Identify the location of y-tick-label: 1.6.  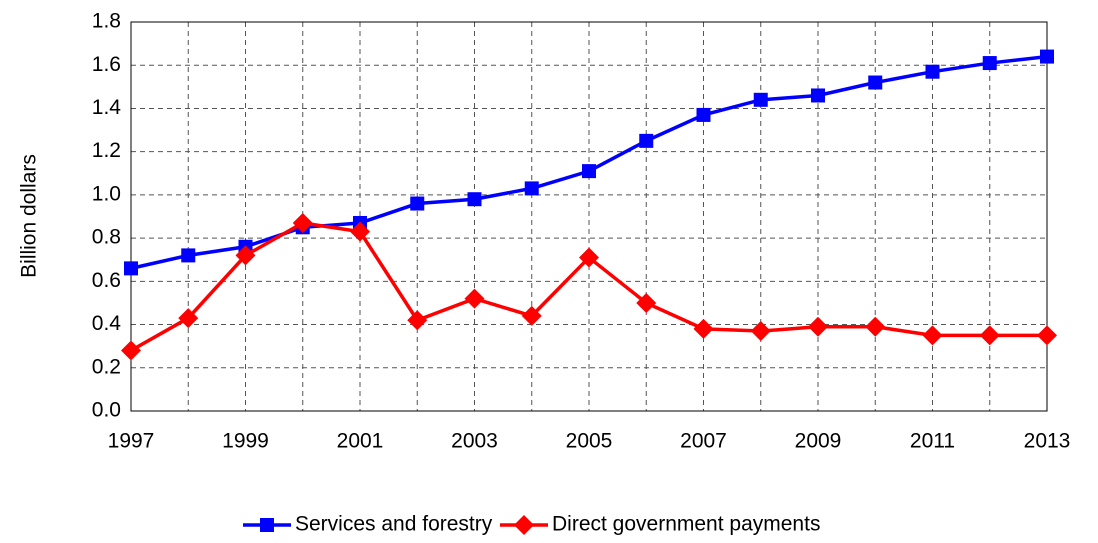
(106, 64).